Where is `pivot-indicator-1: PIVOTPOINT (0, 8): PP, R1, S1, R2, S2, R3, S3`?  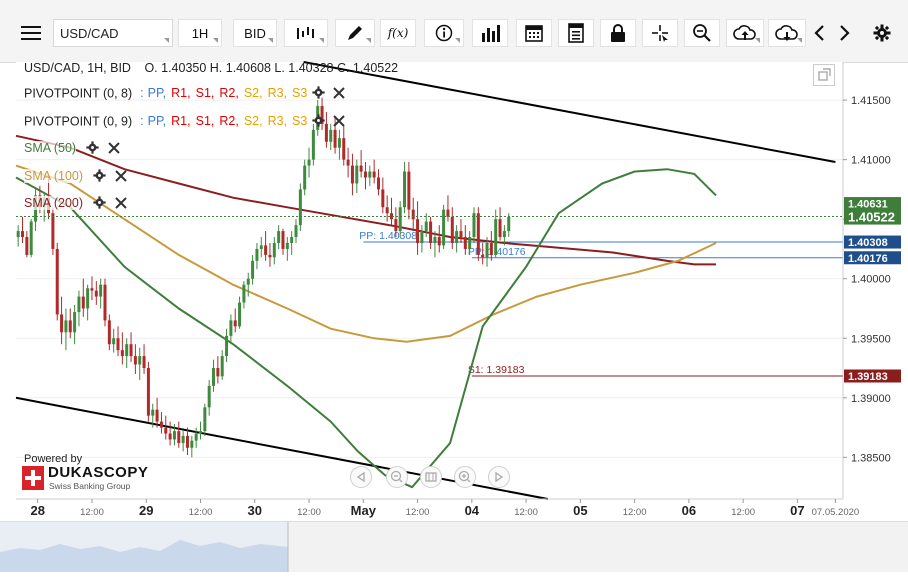
pivot-indicator-1: PIVOTPOINT (0, 8): PP, R1, S1, R2, S2, R3, S3 is located at coordinates (185, 94).